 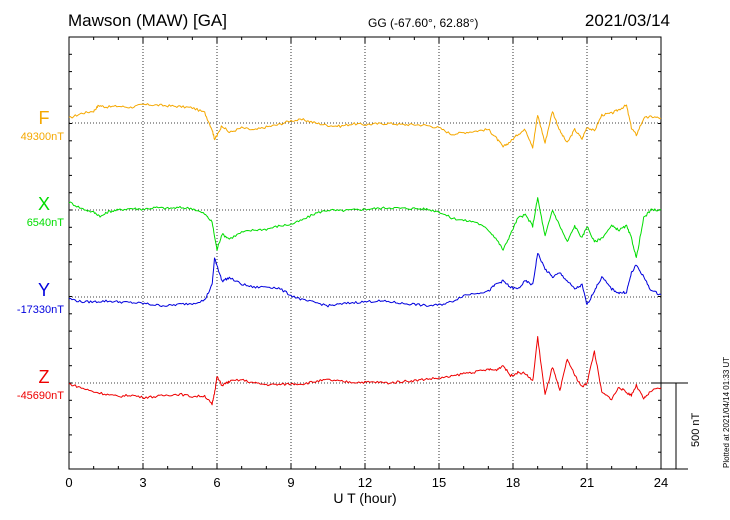 I want to click on station-title: Mawson (MAW) [GA], so click(x=147, y=20).